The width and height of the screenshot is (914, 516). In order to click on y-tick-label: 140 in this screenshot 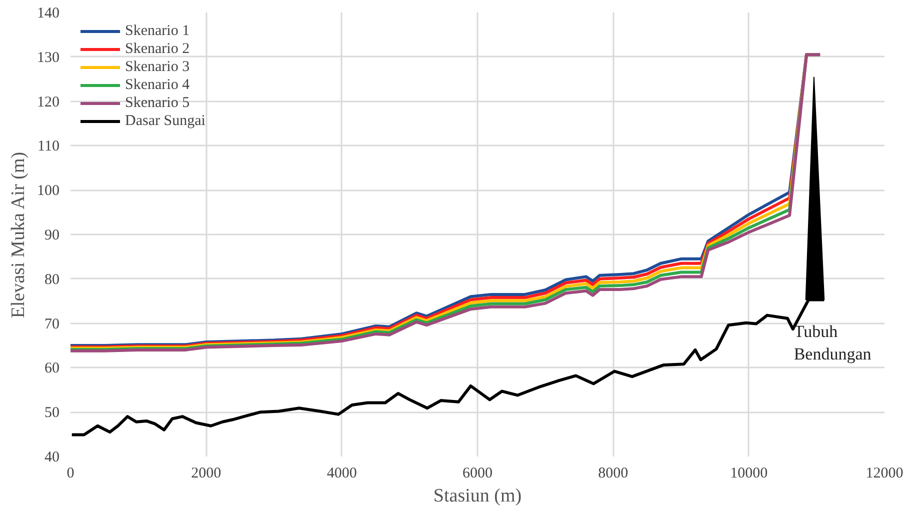, I will do `click(48, 14)`.